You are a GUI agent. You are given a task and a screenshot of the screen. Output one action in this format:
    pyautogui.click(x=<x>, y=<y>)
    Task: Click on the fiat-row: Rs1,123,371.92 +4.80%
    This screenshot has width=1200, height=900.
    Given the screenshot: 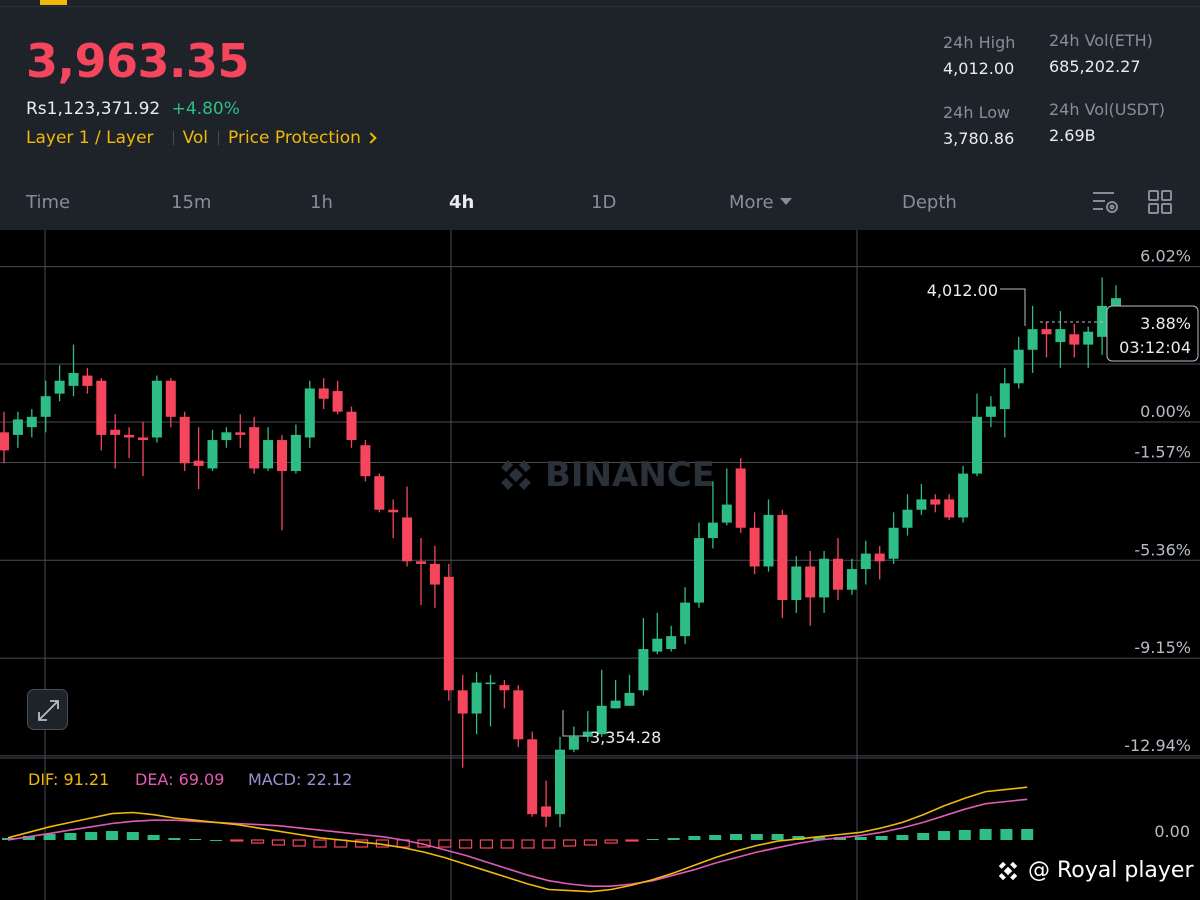 What is the action you would take?
    pyautogui.click(x=133, y=109)
    